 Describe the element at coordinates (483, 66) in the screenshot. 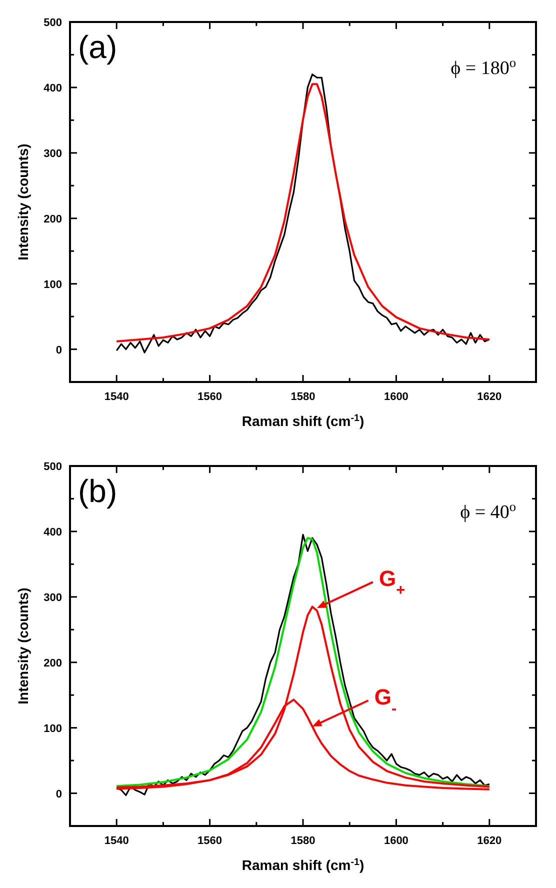

I see `annotation: ϕ = 180$^{o}$` at that location.